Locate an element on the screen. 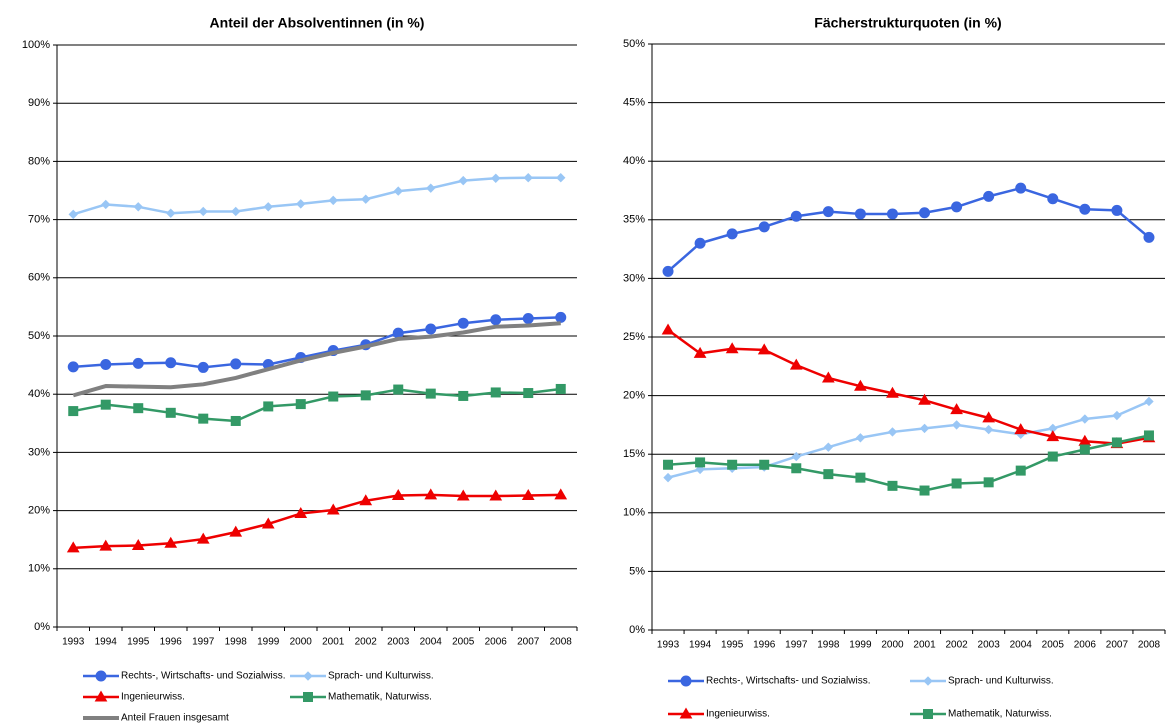 The height and width of the screenshot is (723, 1169). legend-label: Ingenieurwiss. is located at coordinates (738, 714).